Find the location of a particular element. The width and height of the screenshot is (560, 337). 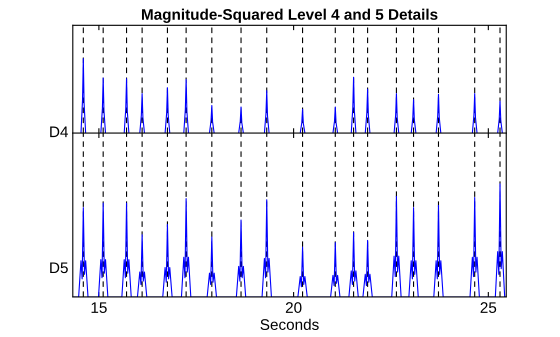

chart-title: Magnitude-Squared Level 4 and 5 Details is located at coordinates (290, 15).